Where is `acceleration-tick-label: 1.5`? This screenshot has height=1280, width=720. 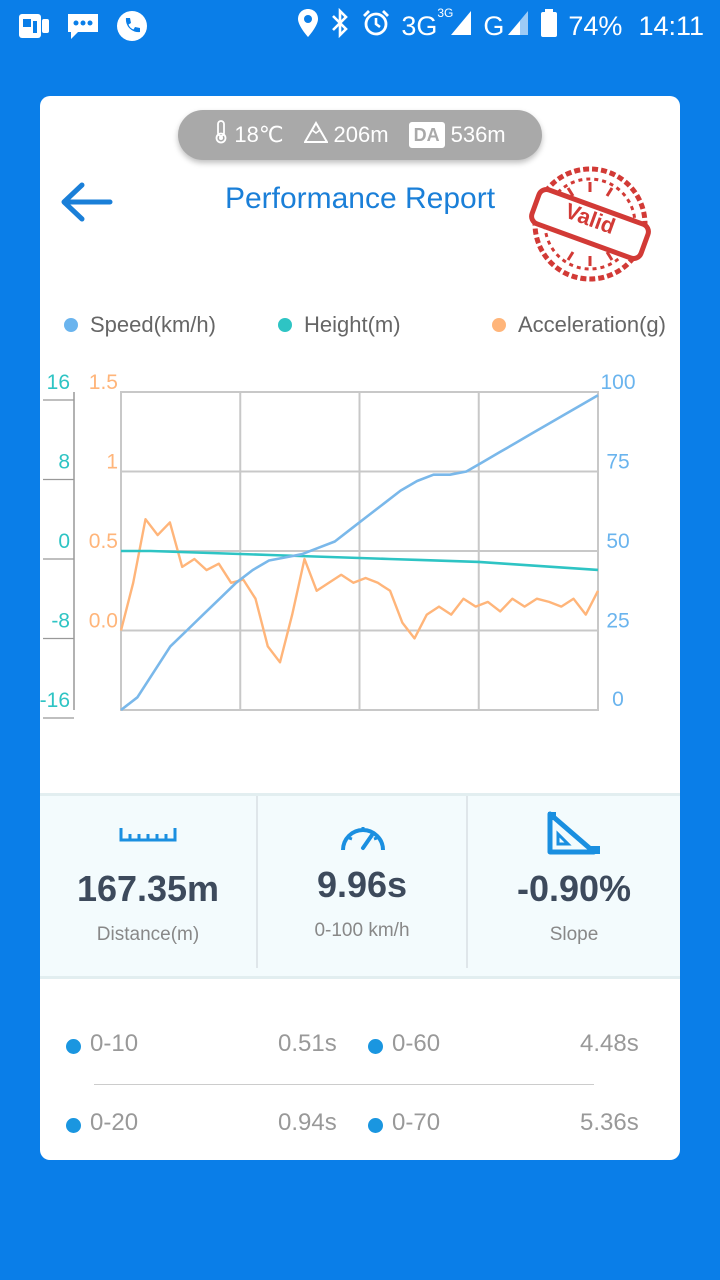 acceleration-tick-label: 1.5 is located at coordinates (103, 382).